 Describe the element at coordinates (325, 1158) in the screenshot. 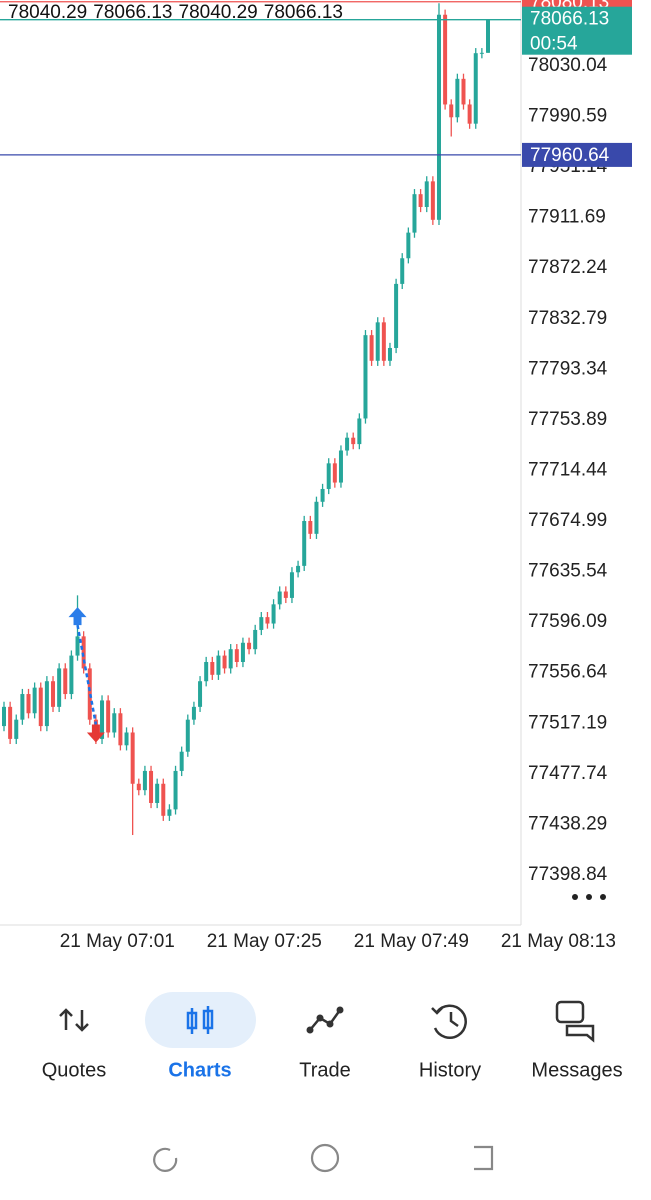

I see `sys-home` at that location.